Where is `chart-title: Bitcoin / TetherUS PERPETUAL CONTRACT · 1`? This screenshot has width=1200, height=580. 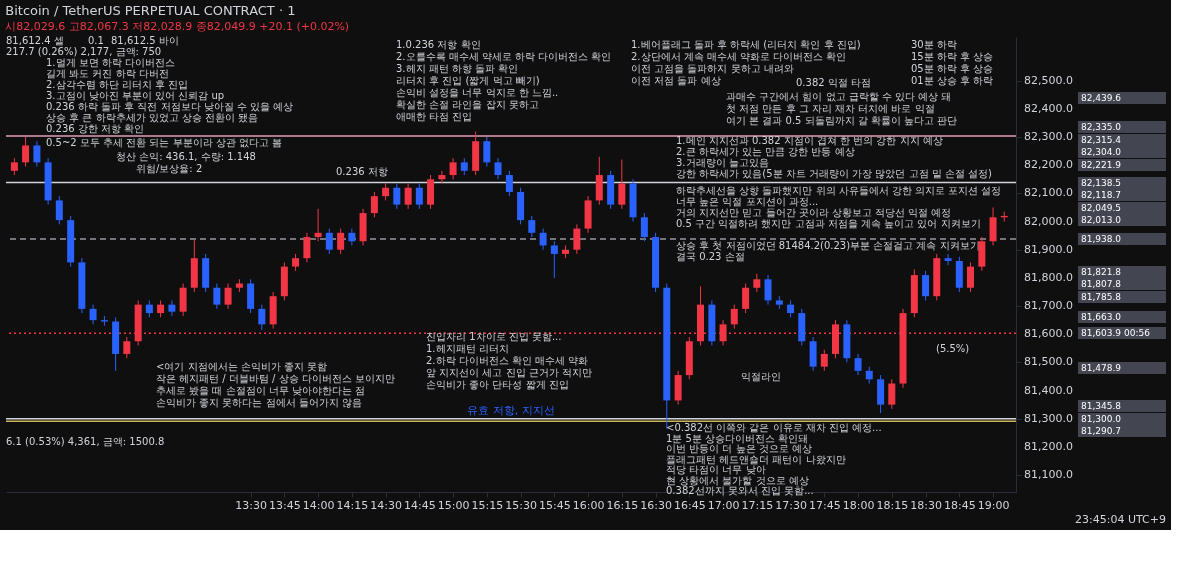
chart-title: Bitcoin / TetherUS PERPETUAL CONTRACT · 1 is located at coordinates (150, 10).